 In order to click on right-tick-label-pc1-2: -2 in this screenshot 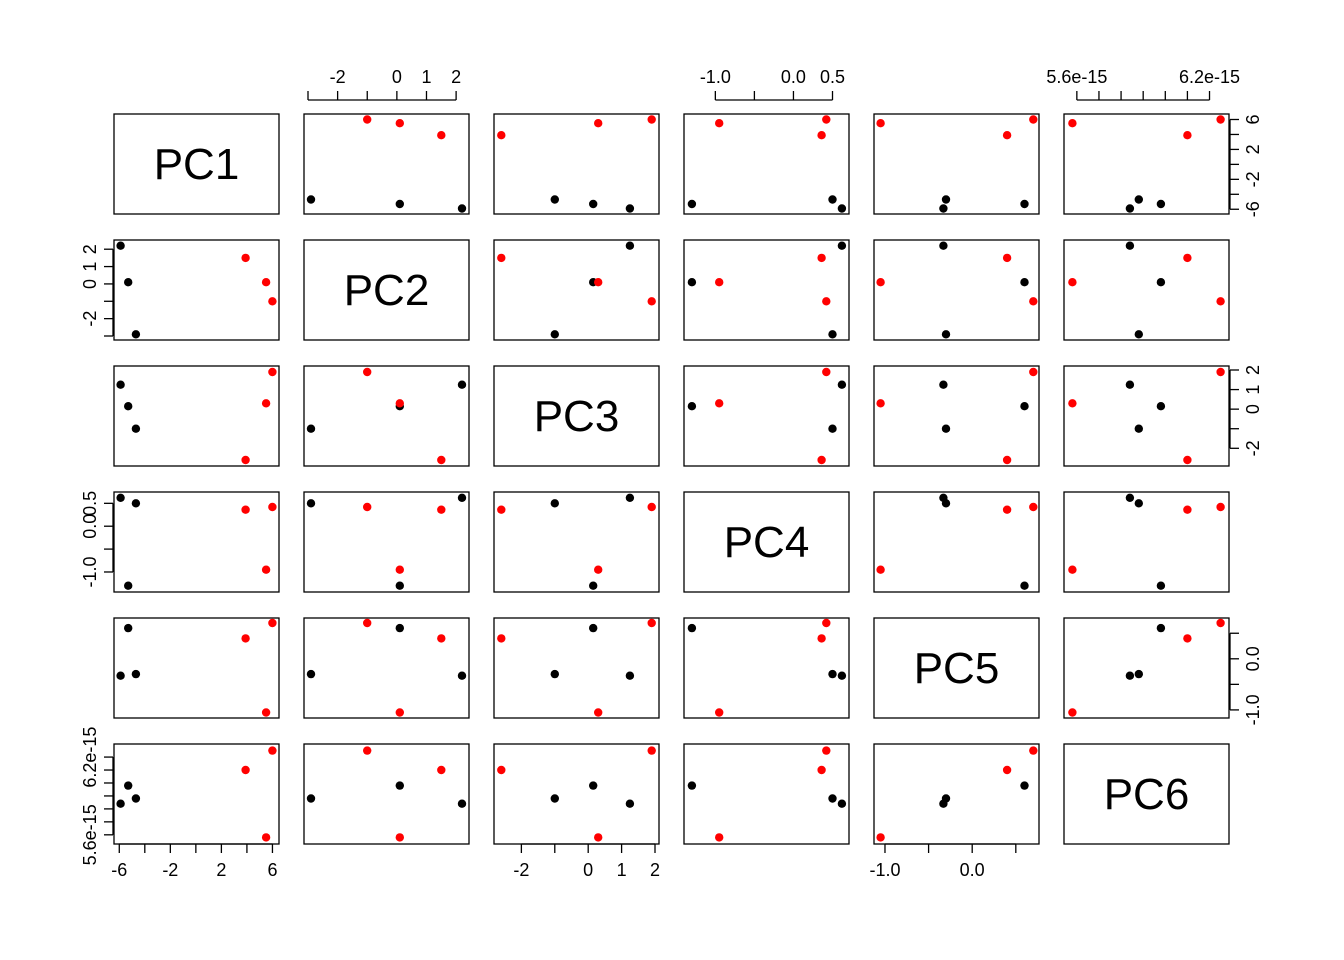, I will do `click(1253, 179)`.